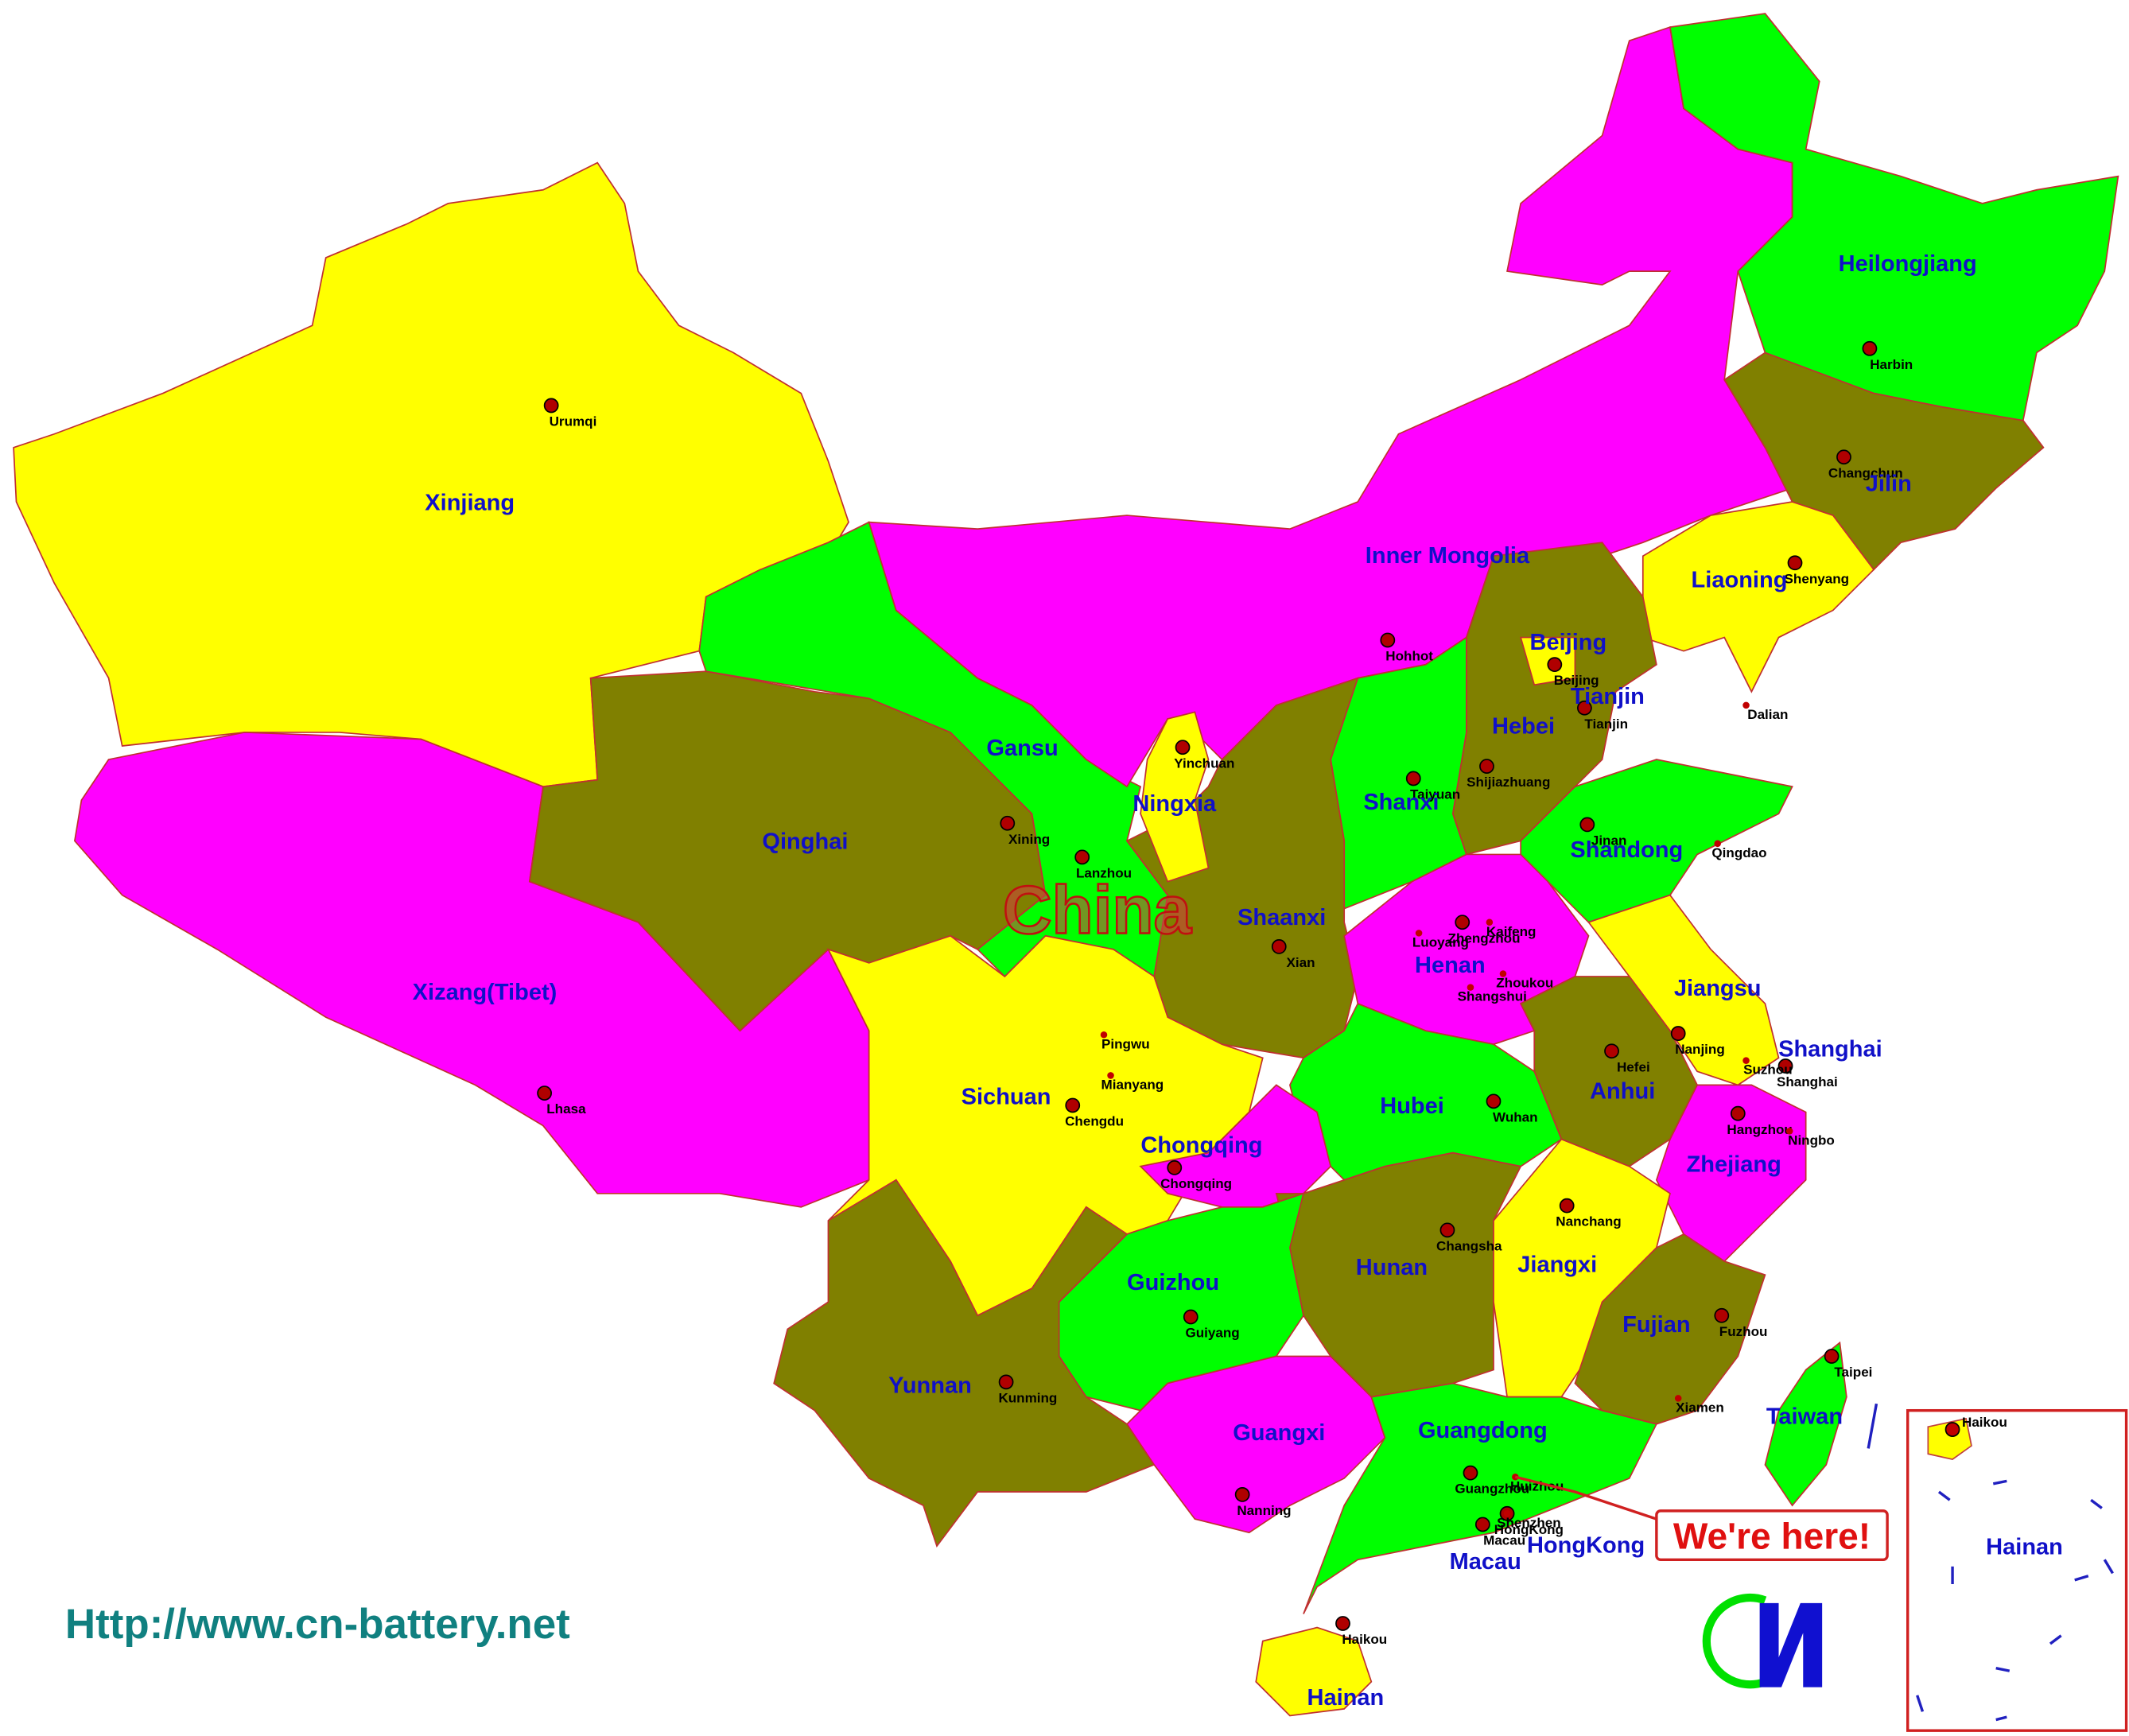 The height and width of the screenshot is (1736, 2129). Describe the element at coordinates (1633, 1067) in the screenshot. I see `capital-name: Hefei` at that location.